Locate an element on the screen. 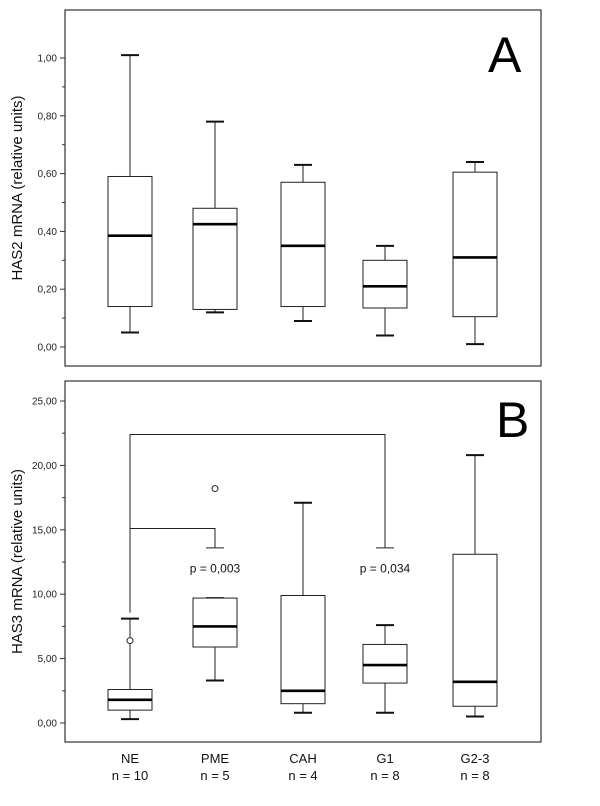 The image size is (600, 806). y-tick-label: 1,00 is located at coordinates (48, 59).